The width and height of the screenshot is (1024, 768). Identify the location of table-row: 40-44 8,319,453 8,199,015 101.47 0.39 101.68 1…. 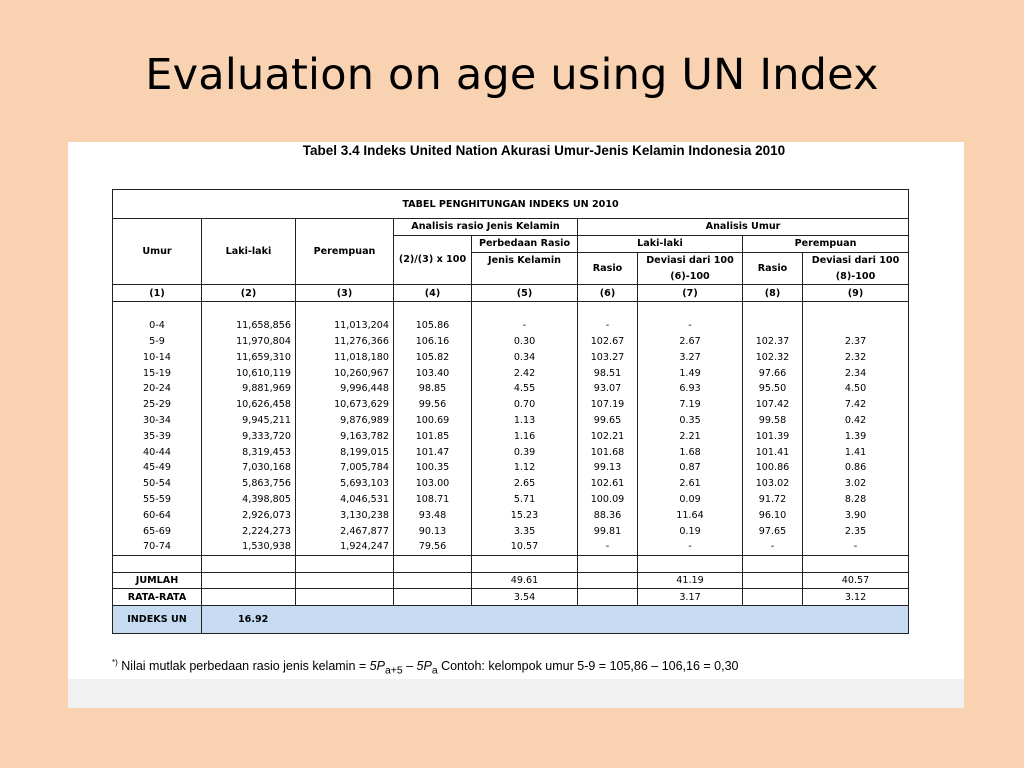
(511, 452).